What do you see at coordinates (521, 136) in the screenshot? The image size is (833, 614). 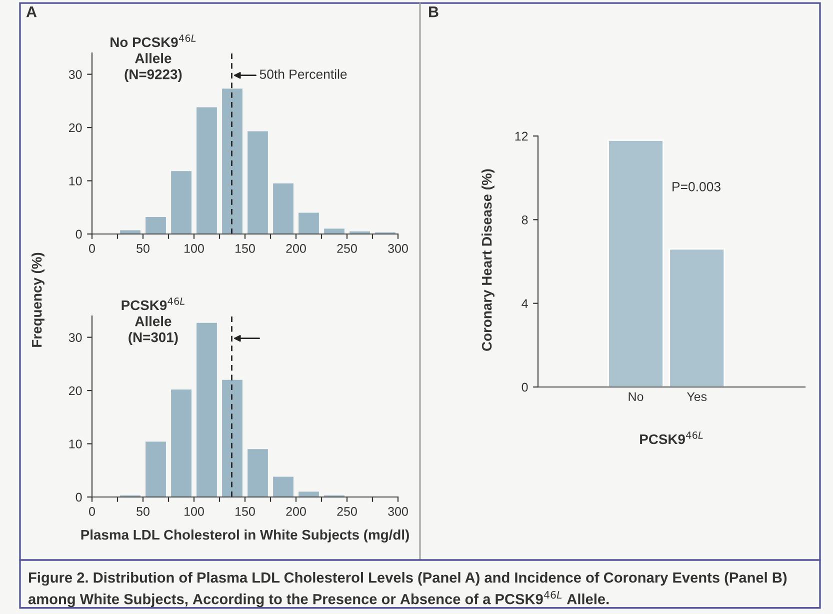 I see `y-tick-label: 12` at bounding box center [521, 136].